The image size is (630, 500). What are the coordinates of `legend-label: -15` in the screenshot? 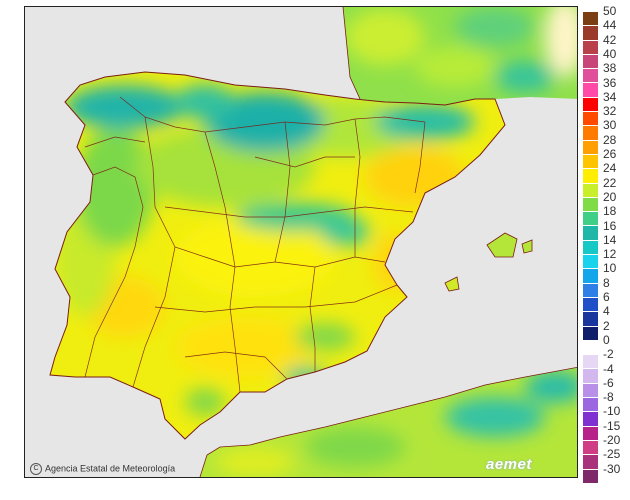 It's located at (612, 425).